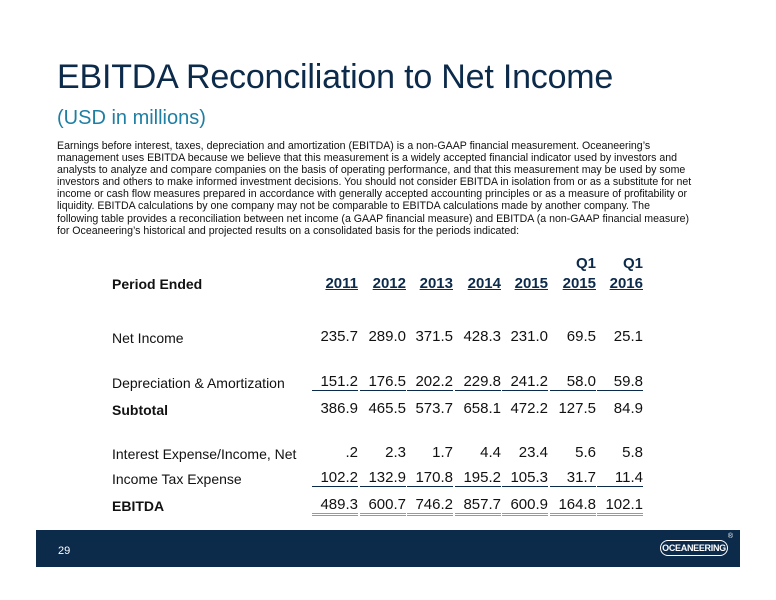 This screenshot has height=600, width=776. What do you see at coordinates (339, 336) in the screenshot?
I see `table-cell: 235.7` at bounding box center [339, 336].